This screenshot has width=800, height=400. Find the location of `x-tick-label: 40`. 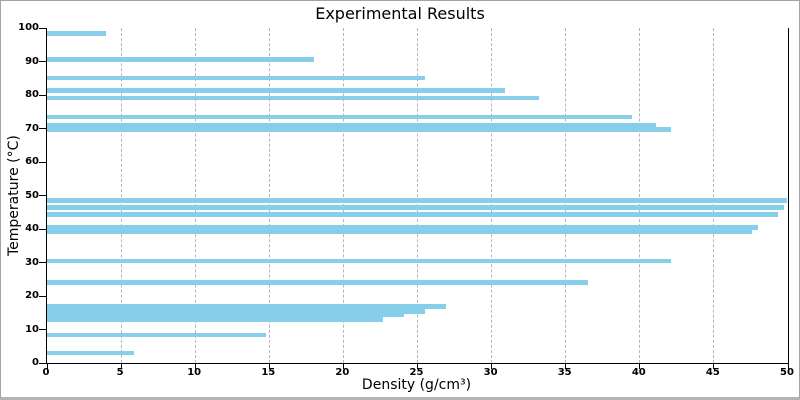

x-tick-label: 40 is located at coordinates (638, 372).